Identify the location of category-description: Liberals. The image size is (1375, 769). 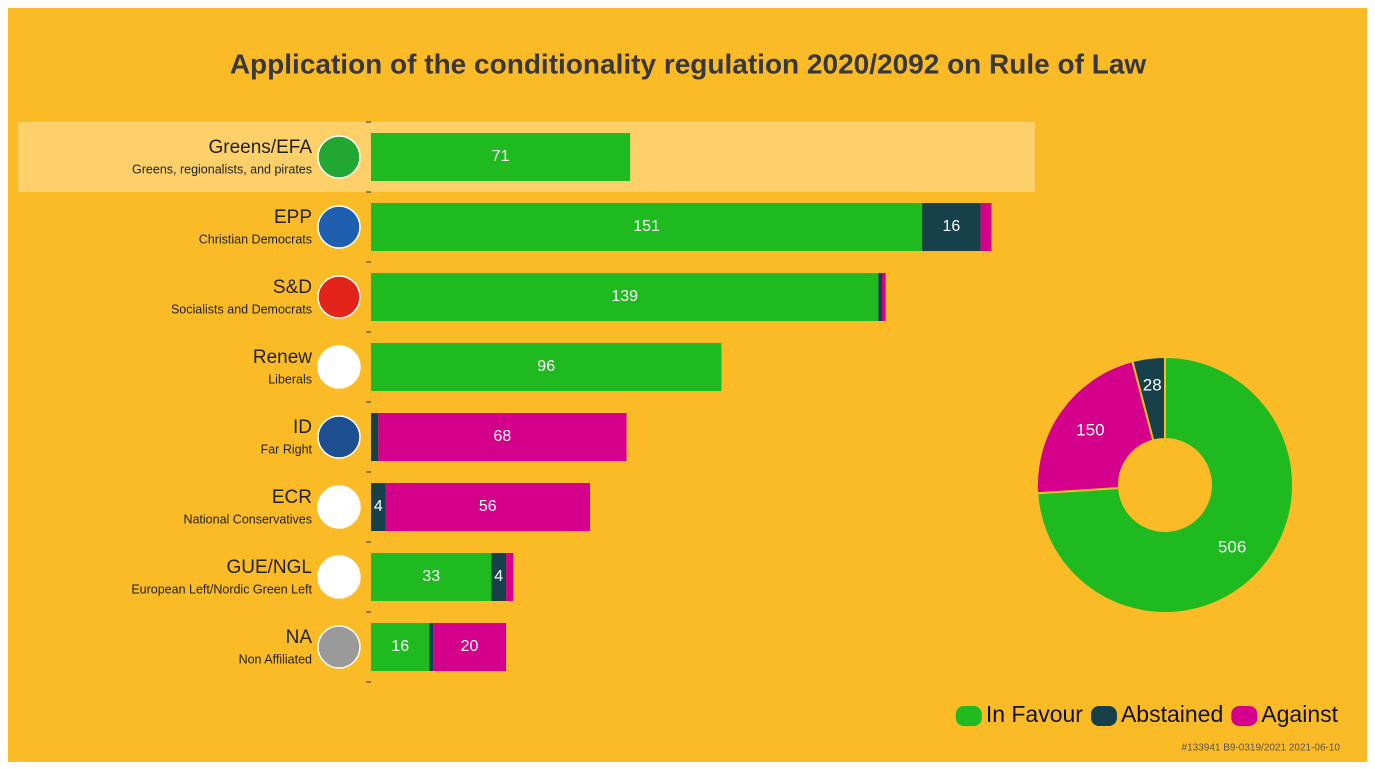
(290, 379).